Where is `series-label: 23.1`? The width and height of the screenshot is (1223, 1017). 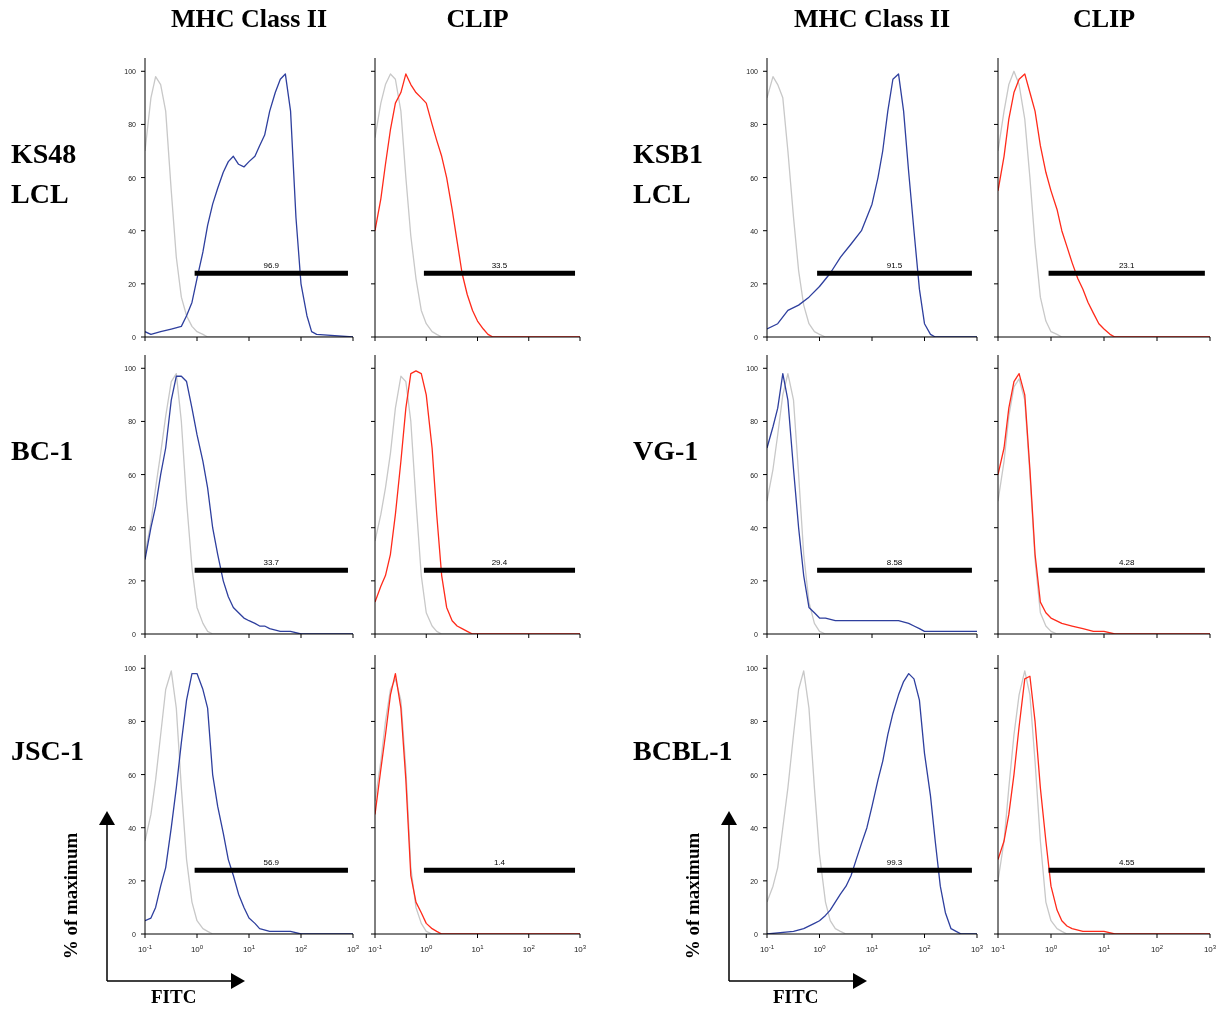 series-label: 23.1 is located at coordinates (1127, 266).